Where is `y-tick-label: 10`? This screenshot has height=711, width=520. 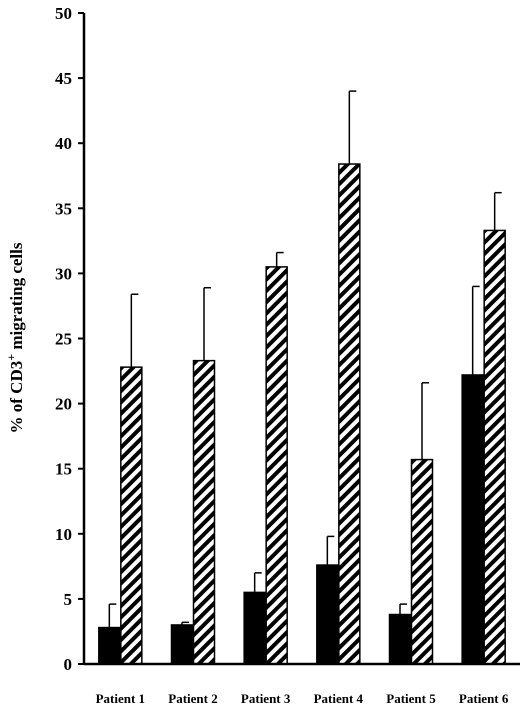
y-tick-label: 10 is located at coordinates (63, 534).